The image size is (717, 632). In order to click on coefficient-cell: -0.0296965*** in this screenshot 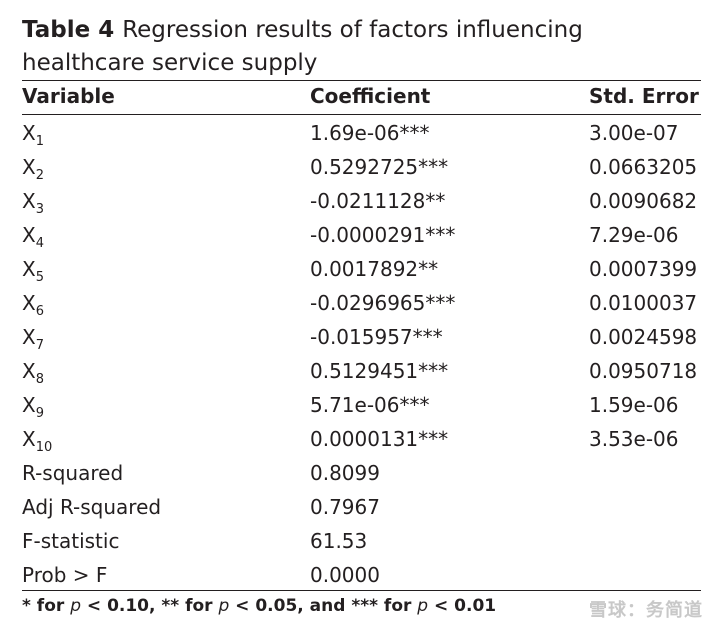, I will do `click(383, 303)`.